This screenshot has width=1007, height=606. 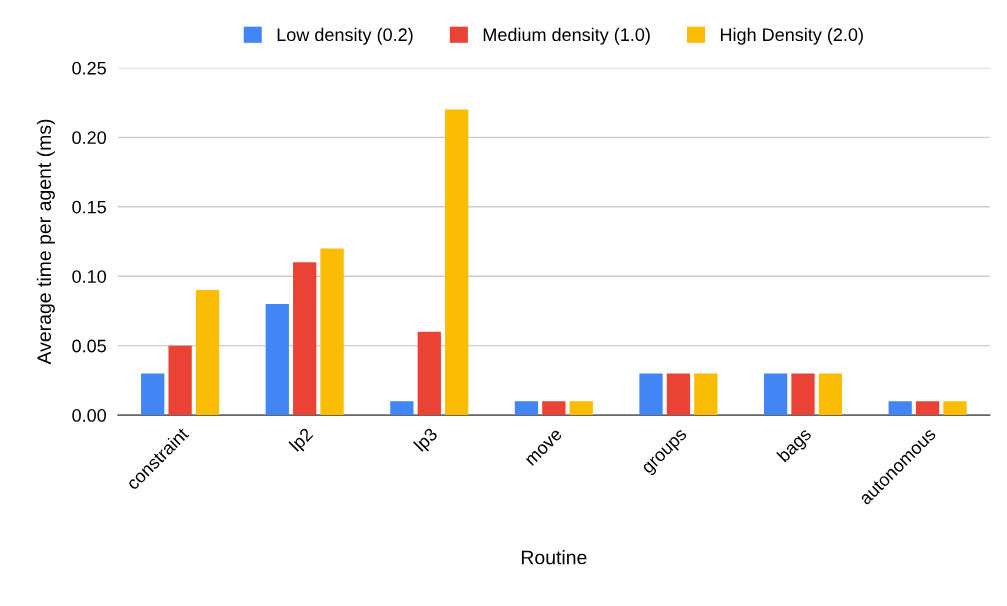 What do you see at coordinates (89, 415) in the screenshot?
I see `y-tick-label: 0.00` at bounding box center [89, 415].